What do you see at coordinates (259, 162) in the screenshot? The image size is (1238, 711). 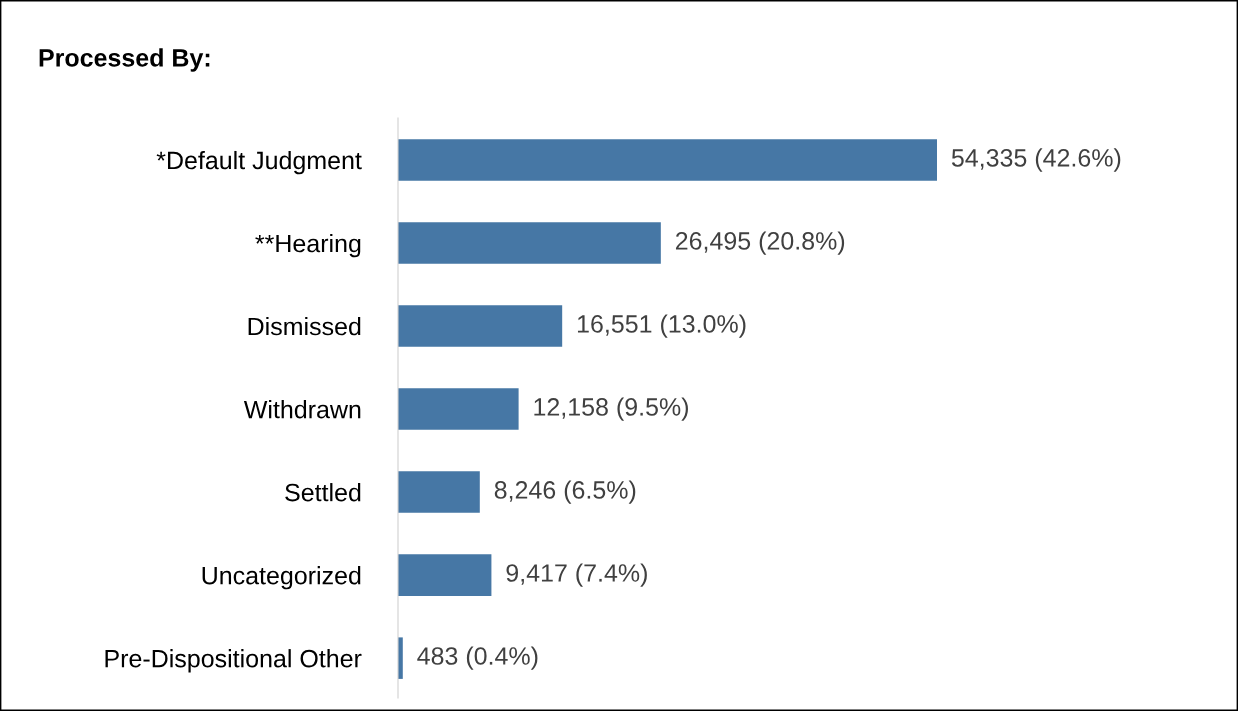 I see `y-tick-label: *Default Judgment` at bounding box center [259, 162].